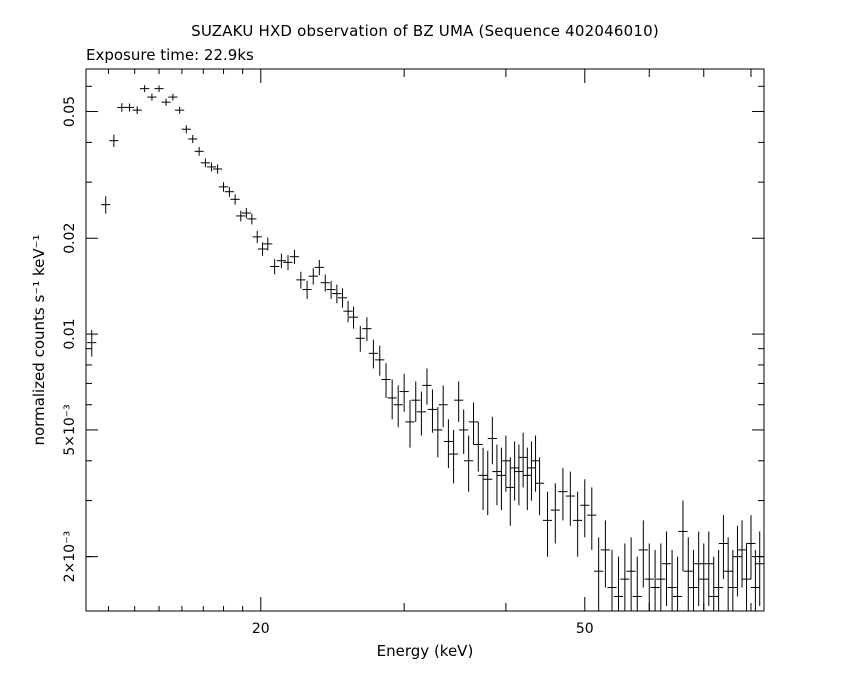 The height and width of the screenshot is (680, 850). Describe the element at coordinates (585, 629) in the screenshot. I see `x-tick-label: 50` at that location.